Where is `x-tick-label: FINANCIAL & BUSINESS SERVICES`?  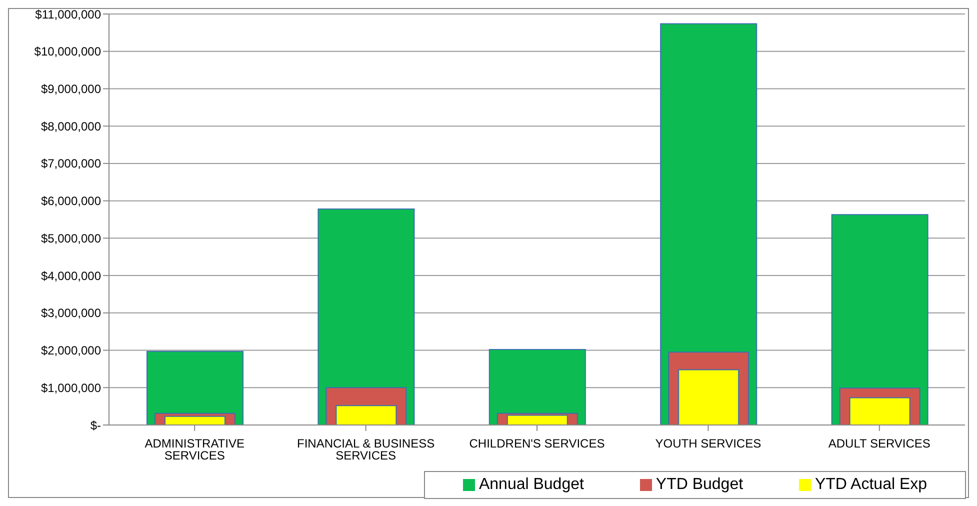
x-tick-label: FINANCIAL & BUSINESS SERVICES is located at coordinates (366, 449).